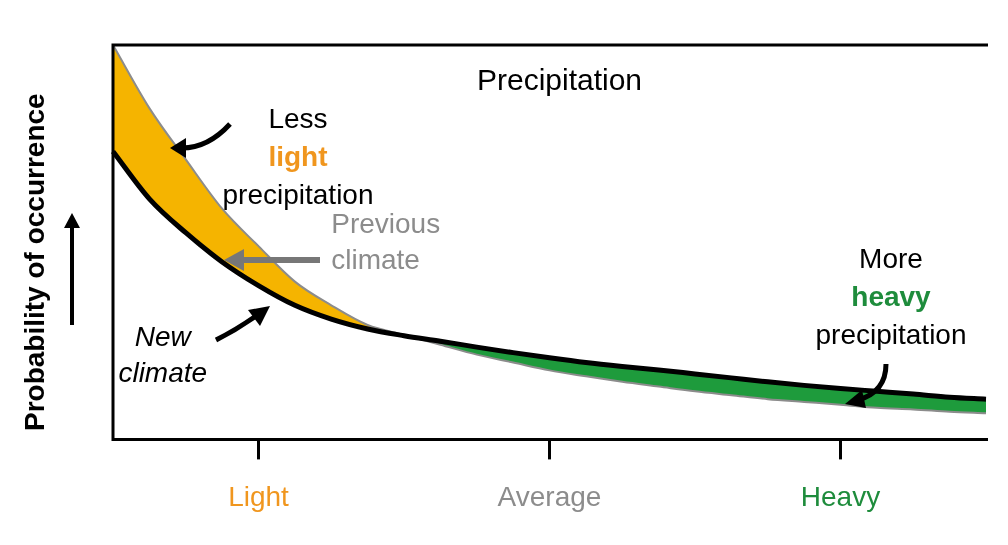  I want to click on text: Precipitation, so click(559, 80).